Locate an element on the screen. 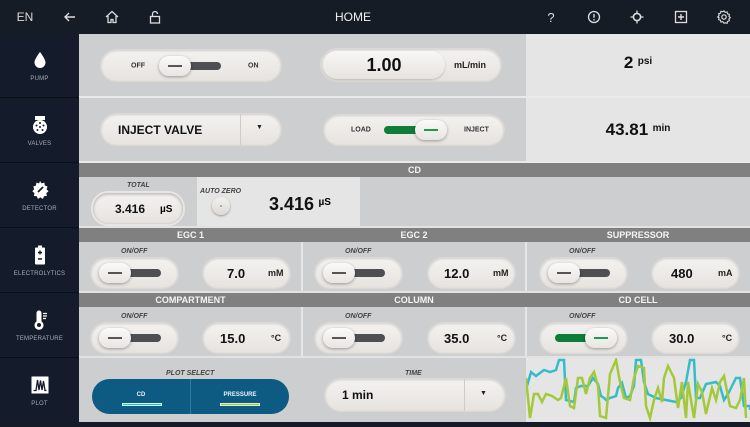  egc2-toggle is located at coordinates (358, 273).